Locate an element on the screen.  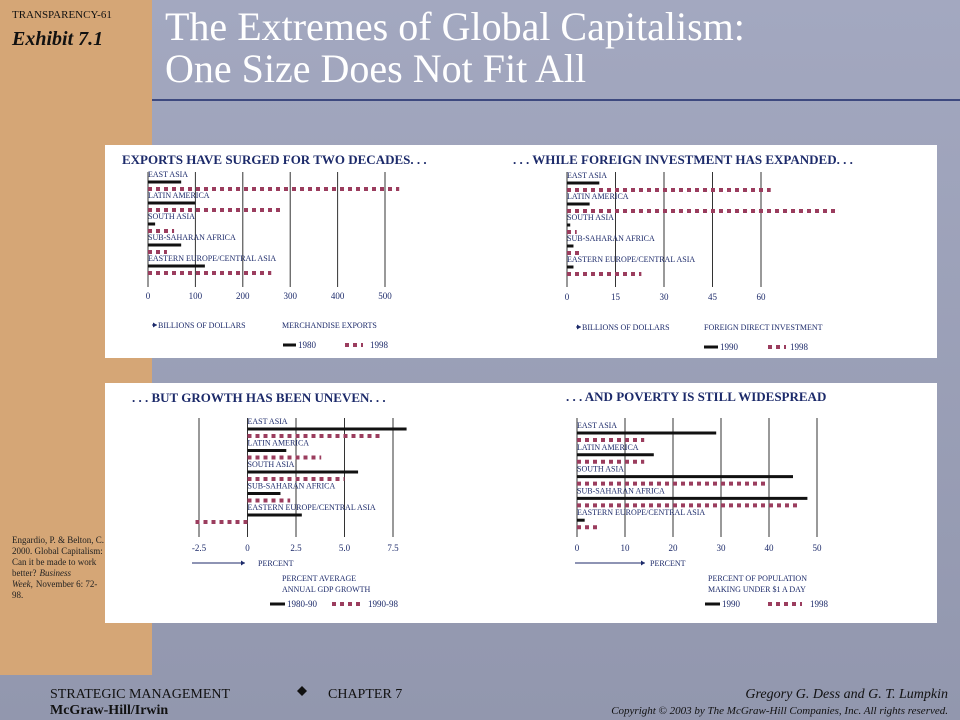
x-tick-label: 100 is located at coordinates (196, 296).